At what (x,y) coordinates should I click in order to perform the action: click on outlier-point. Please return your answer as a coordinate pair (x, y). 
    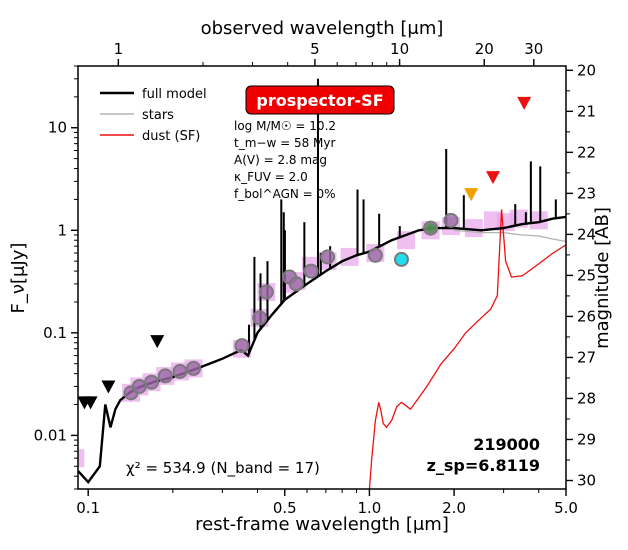
    Looking at the image, I should click on (401, 259).